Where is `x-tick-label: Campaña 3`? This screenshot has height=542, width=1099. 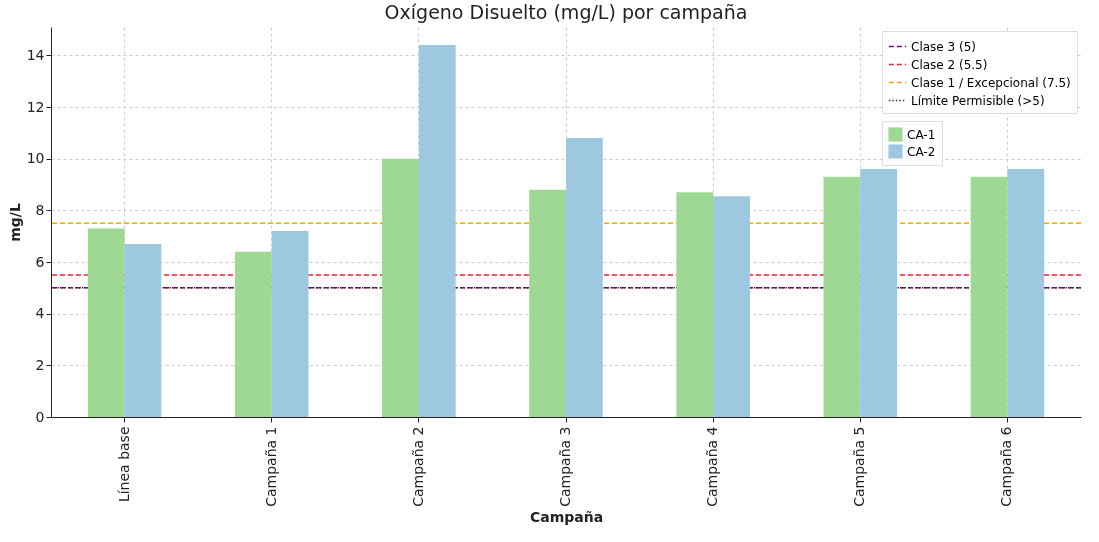 x-tick-label: Campaña 3 is located at coordinates (565, 466).